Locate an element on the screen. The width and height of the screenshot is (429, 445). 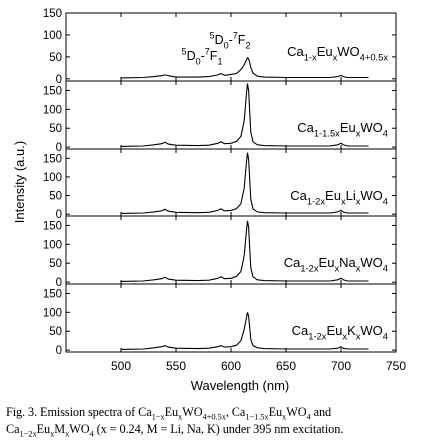
x-axis: 500 550 600 650 700 750 is located at coordinates (258, 366).